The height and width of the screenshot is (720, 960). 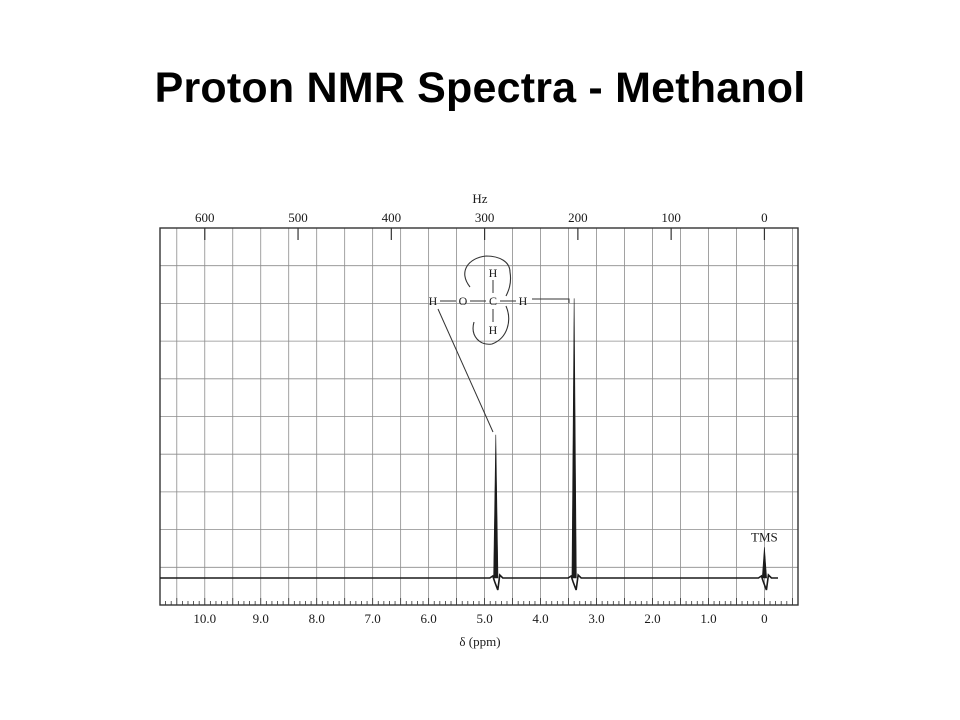 What do you see at coordinates (204, 618) in the screenshot?
I see `x-tick-label: 10.0` at bounding box center [204, 618].